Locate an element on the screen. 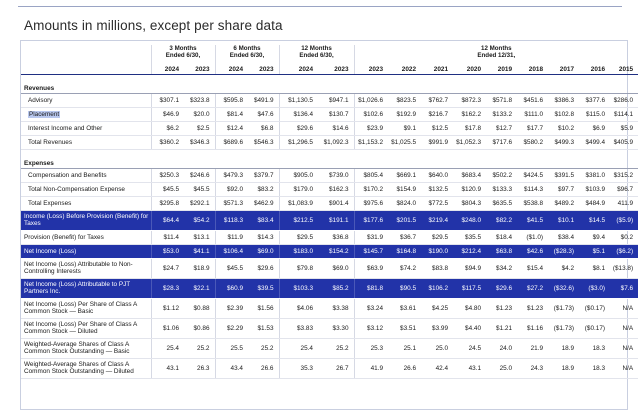 This screenshot has height=414, width=640. table-cell: $3.51 is located at coordinates (405, 328).